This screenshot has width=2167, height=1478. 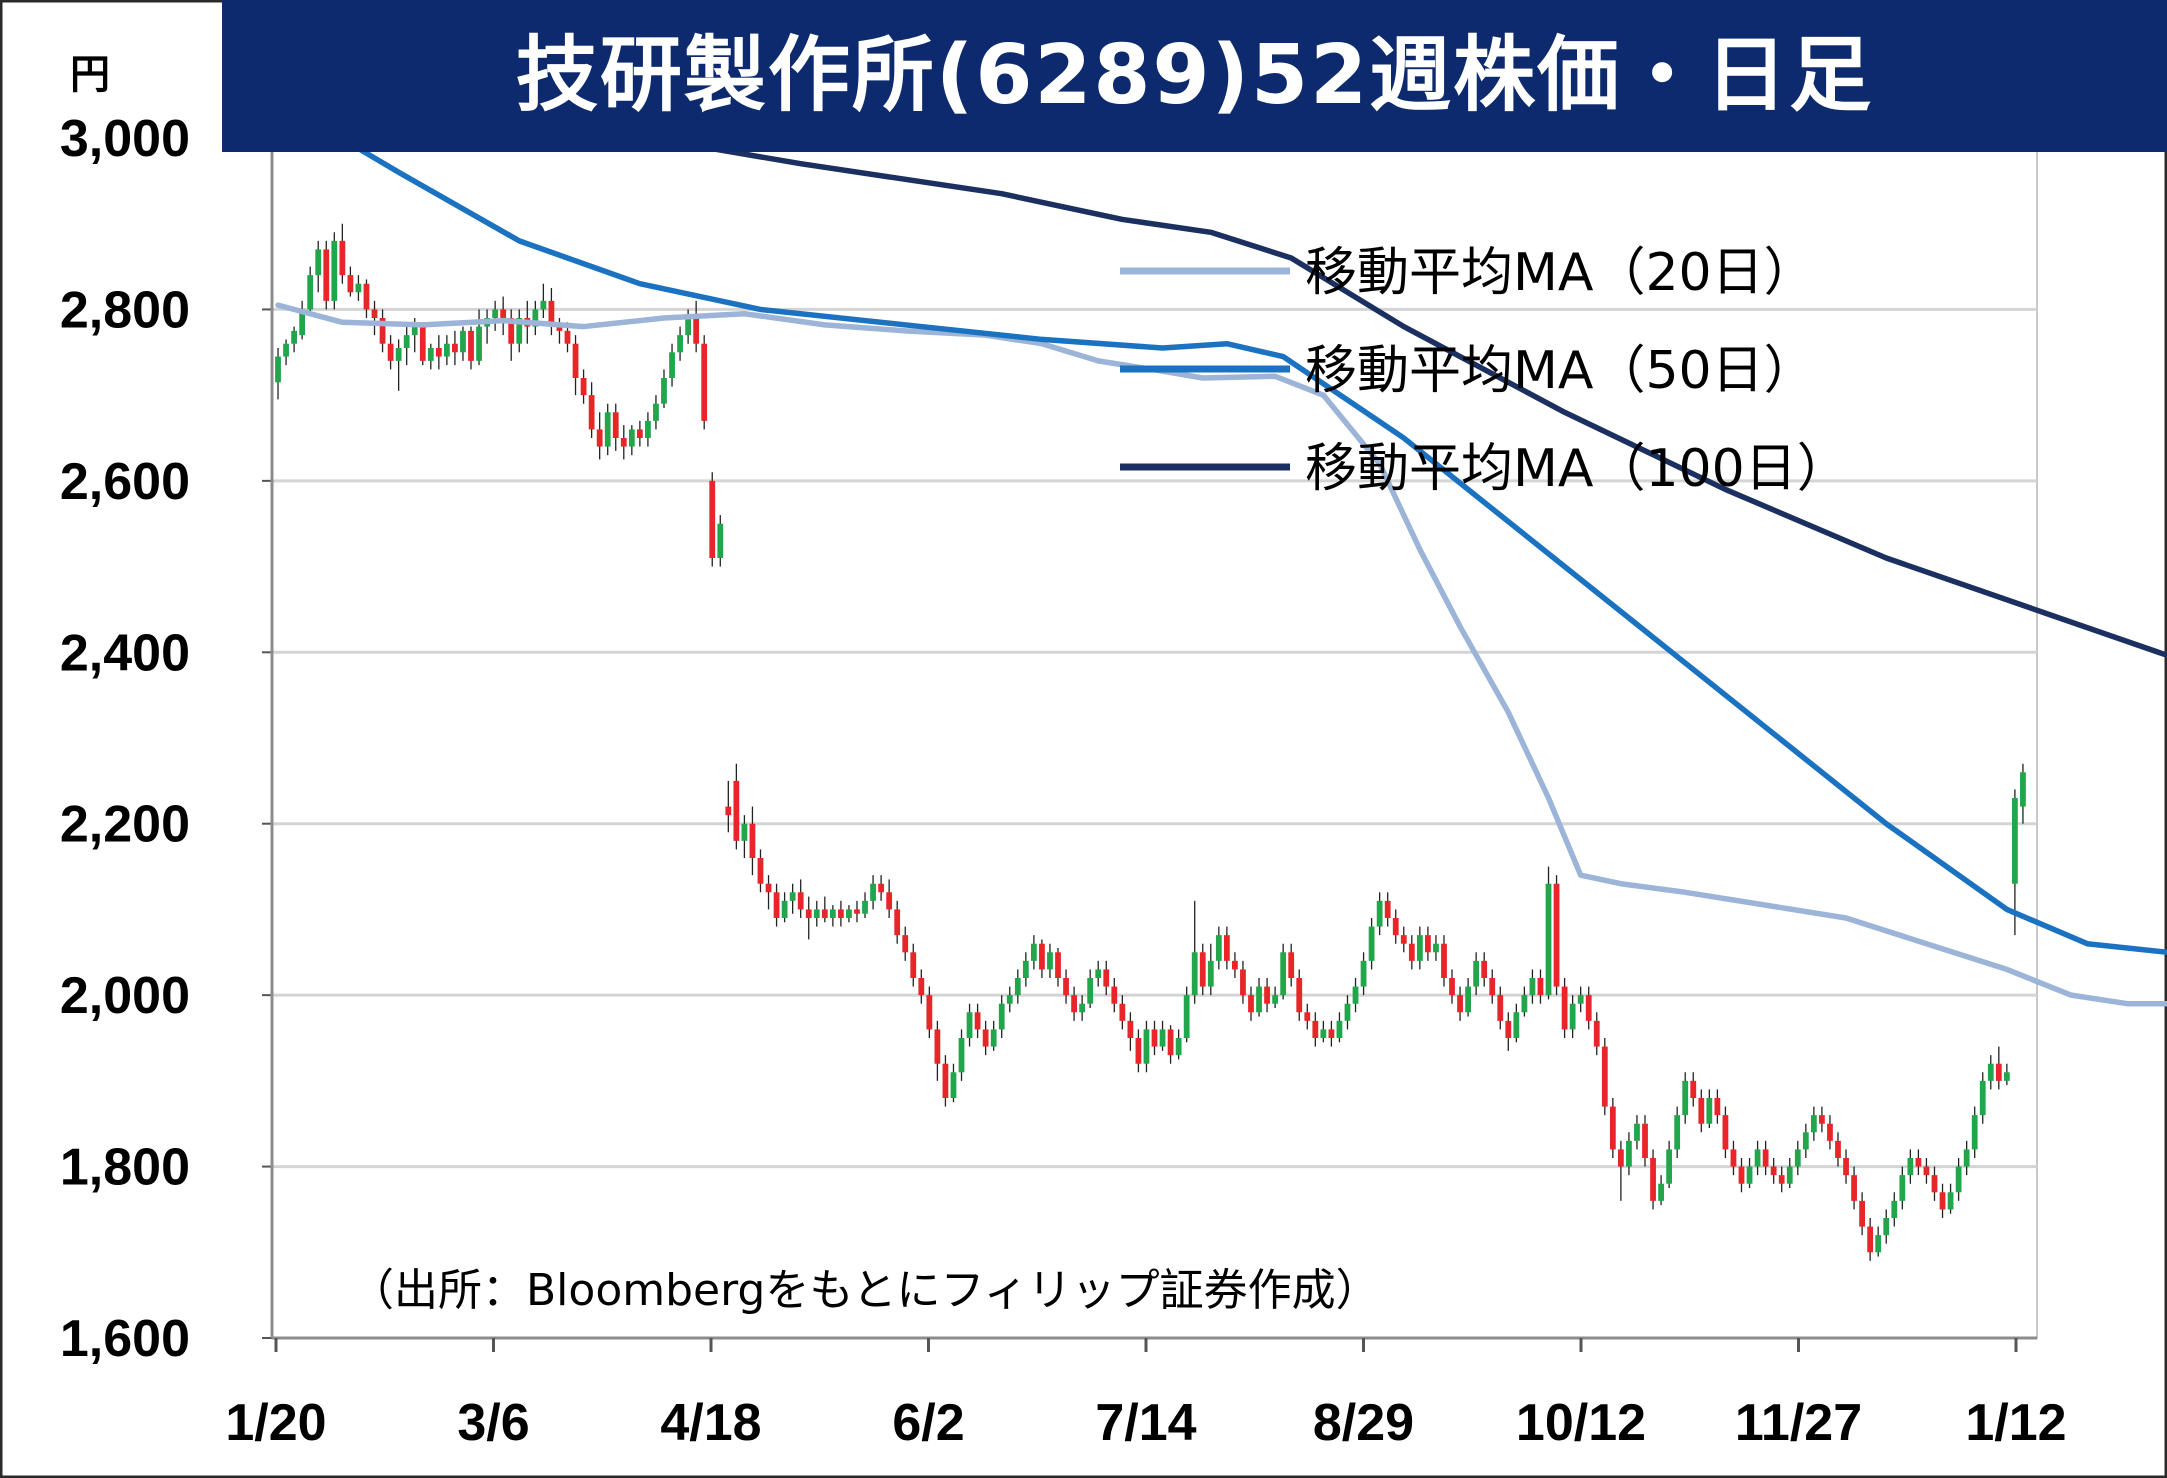 I want to click on legend-label: 移動平均MA（100日）, so click(x=1577, y=469).